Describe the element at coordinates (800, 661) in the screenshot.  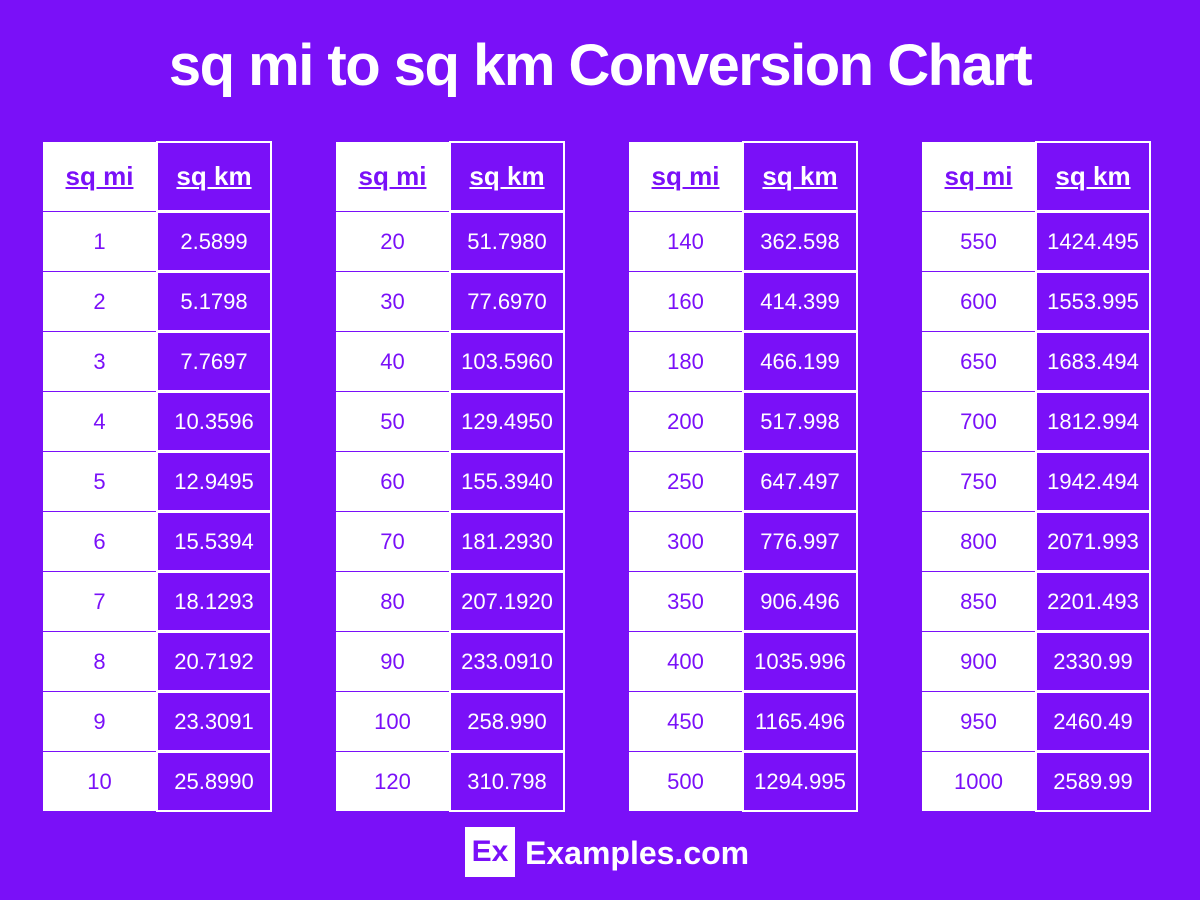
I see `cell: 1035.996` at that location.